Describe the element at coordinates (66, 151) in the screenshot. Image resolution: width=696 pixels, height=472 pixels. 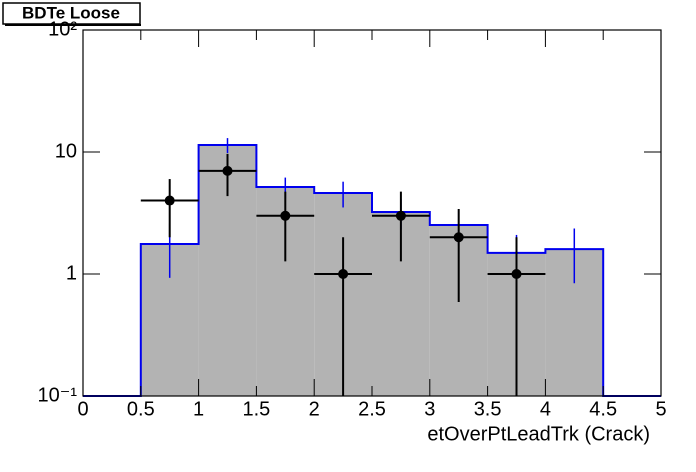
I see `y-tick-label: 10` at that location.